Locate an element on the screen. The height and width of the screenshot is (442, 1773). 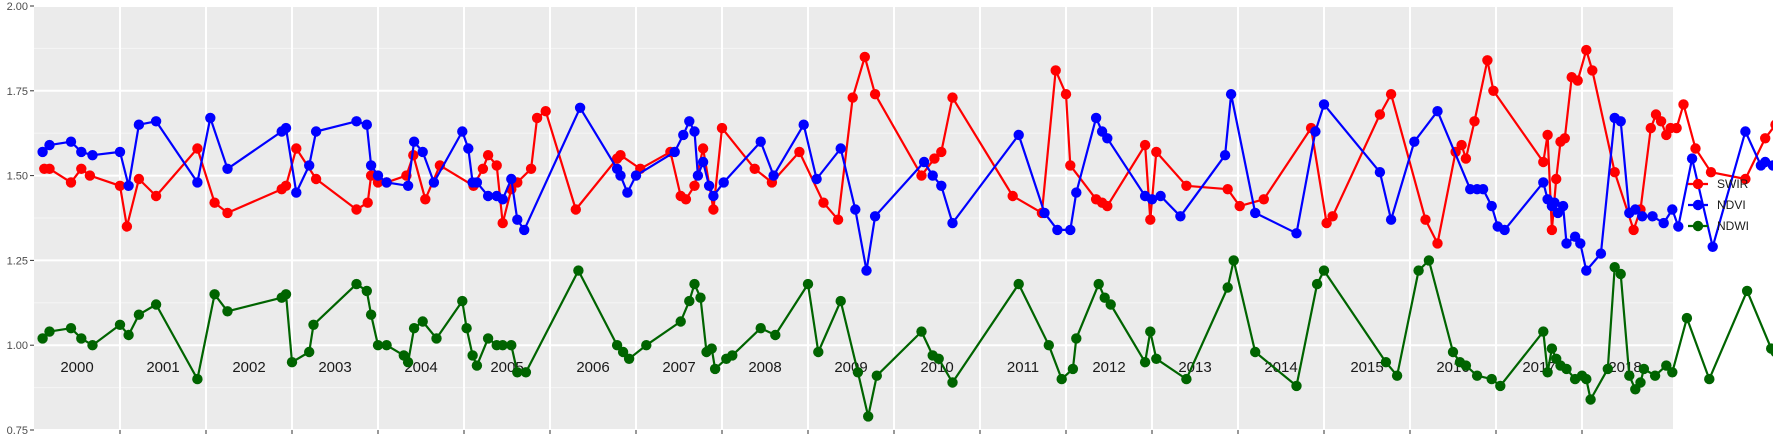
legend-key-point is located at coordinates (1698, 226).